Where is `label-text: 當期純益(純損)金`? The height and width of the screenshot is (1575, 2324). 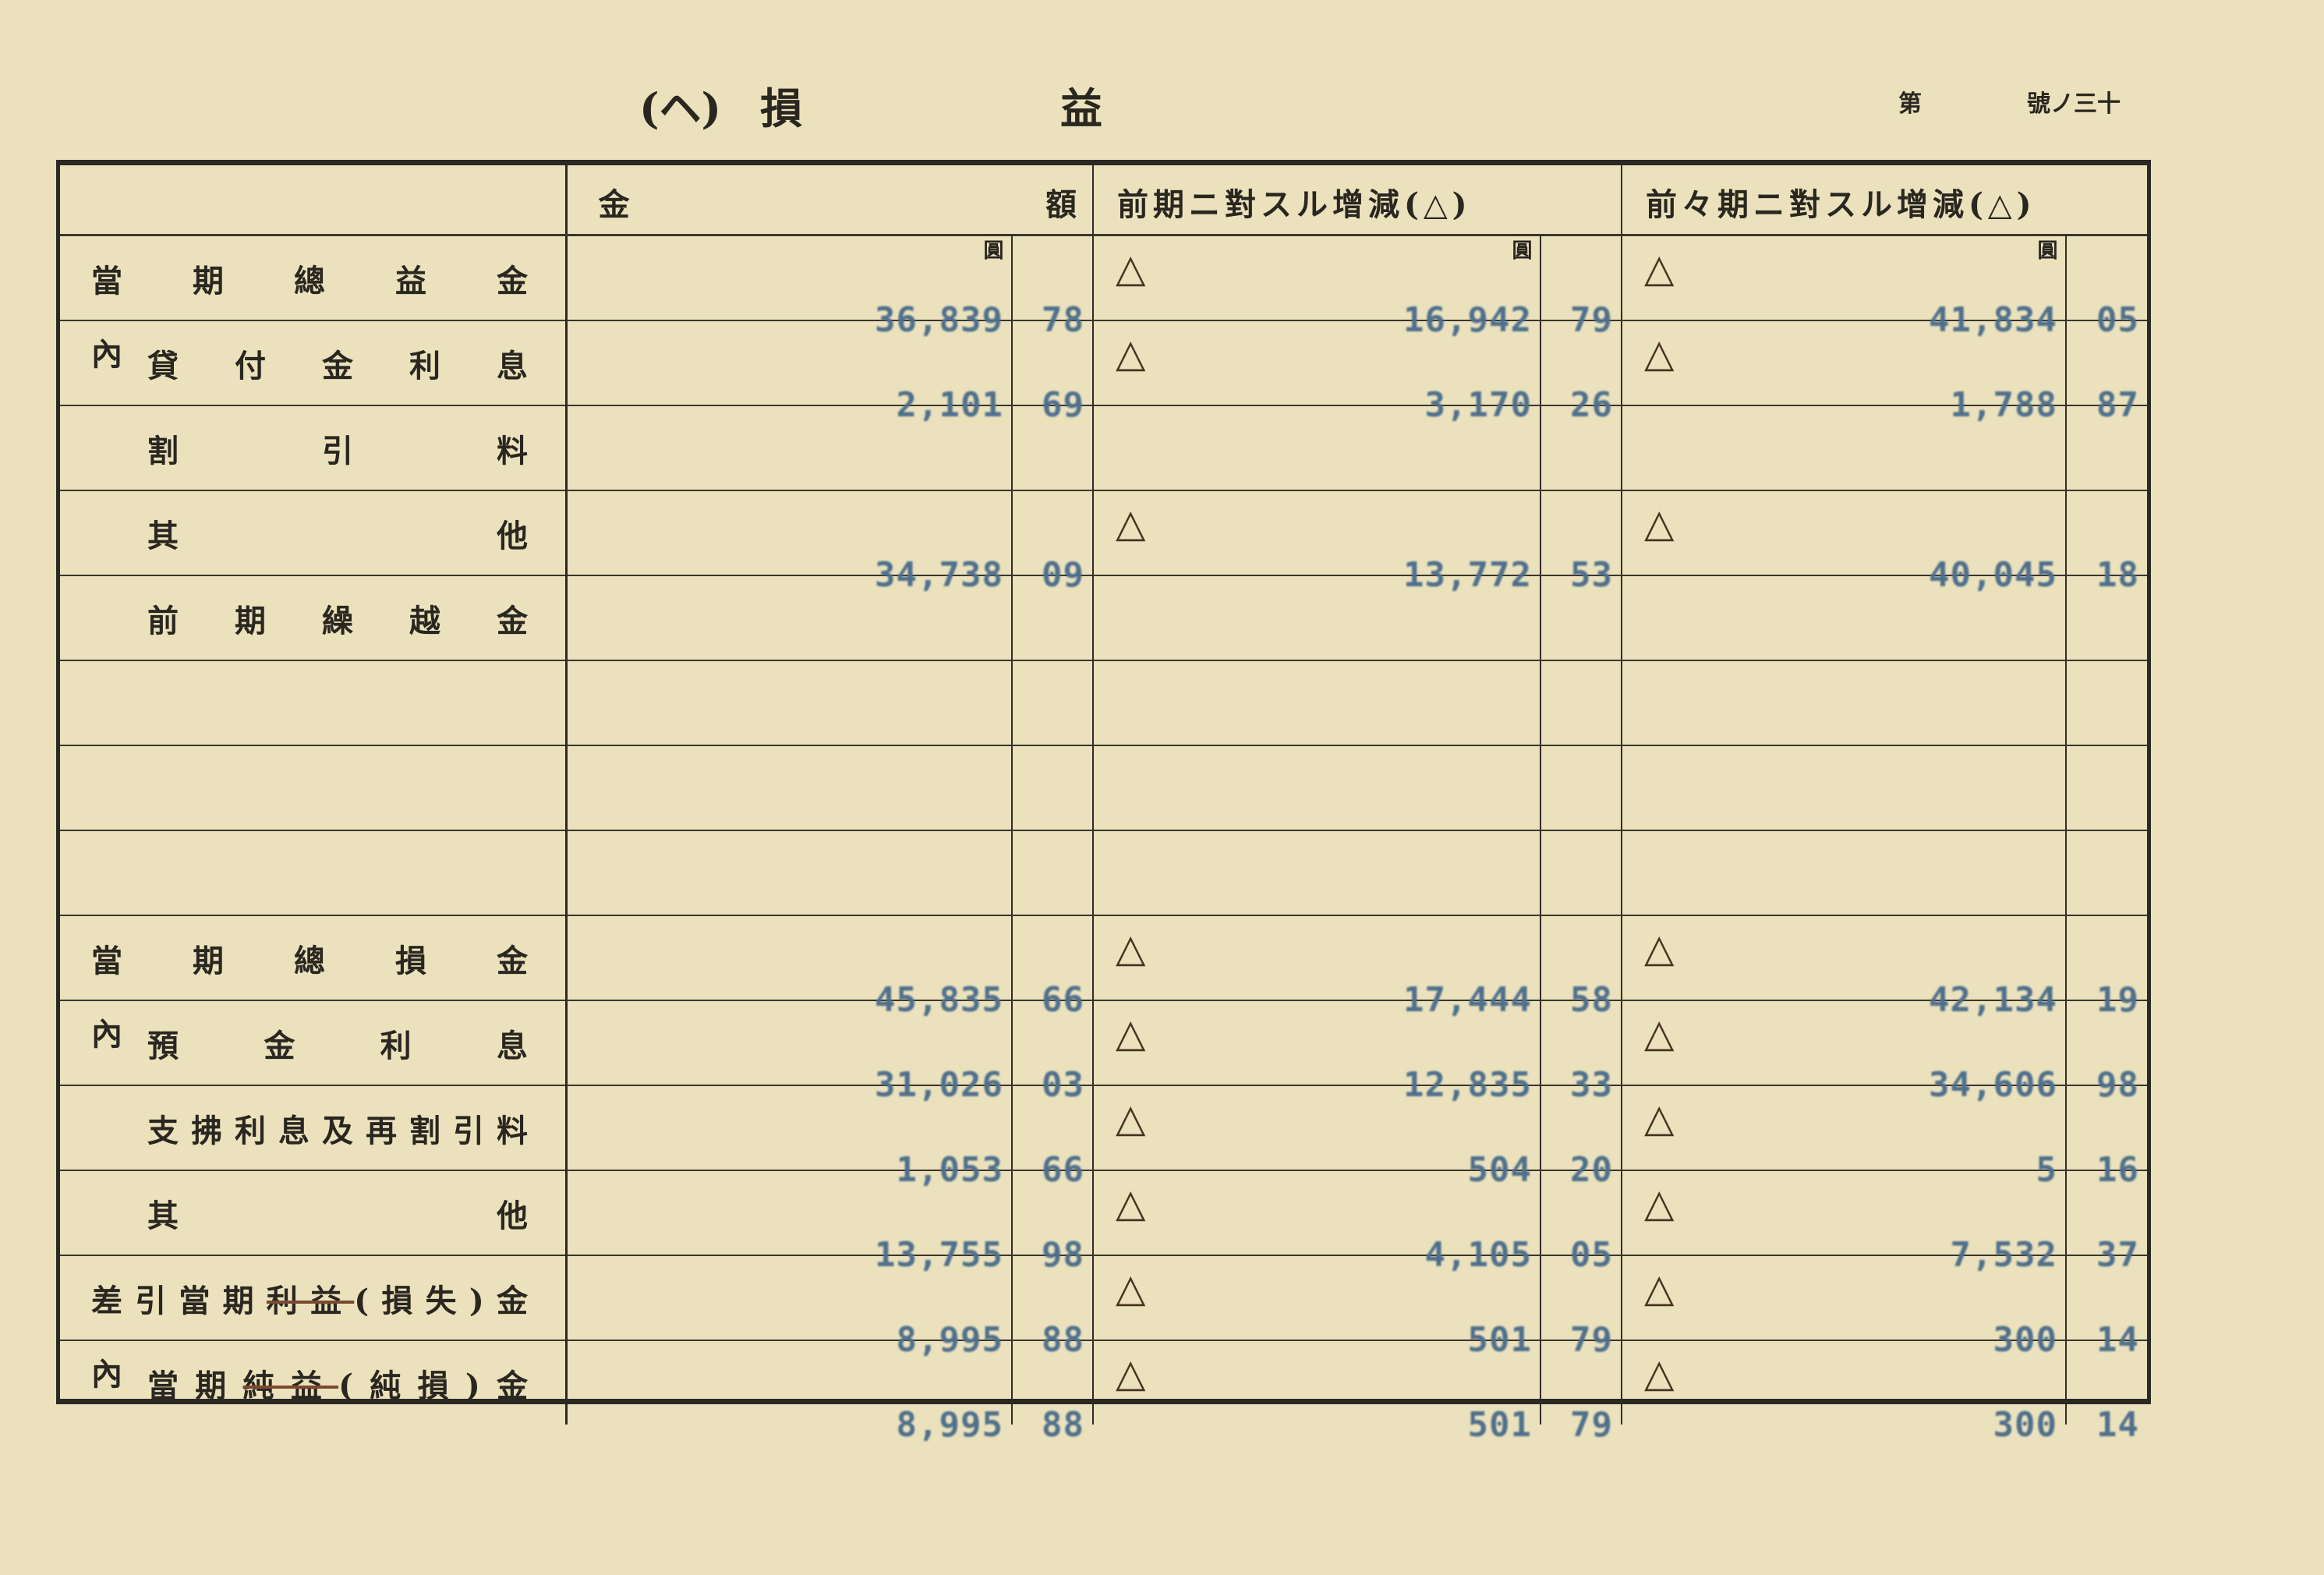 label-text: 當期純益(純損)金 is located at coordinates (337, 1384).